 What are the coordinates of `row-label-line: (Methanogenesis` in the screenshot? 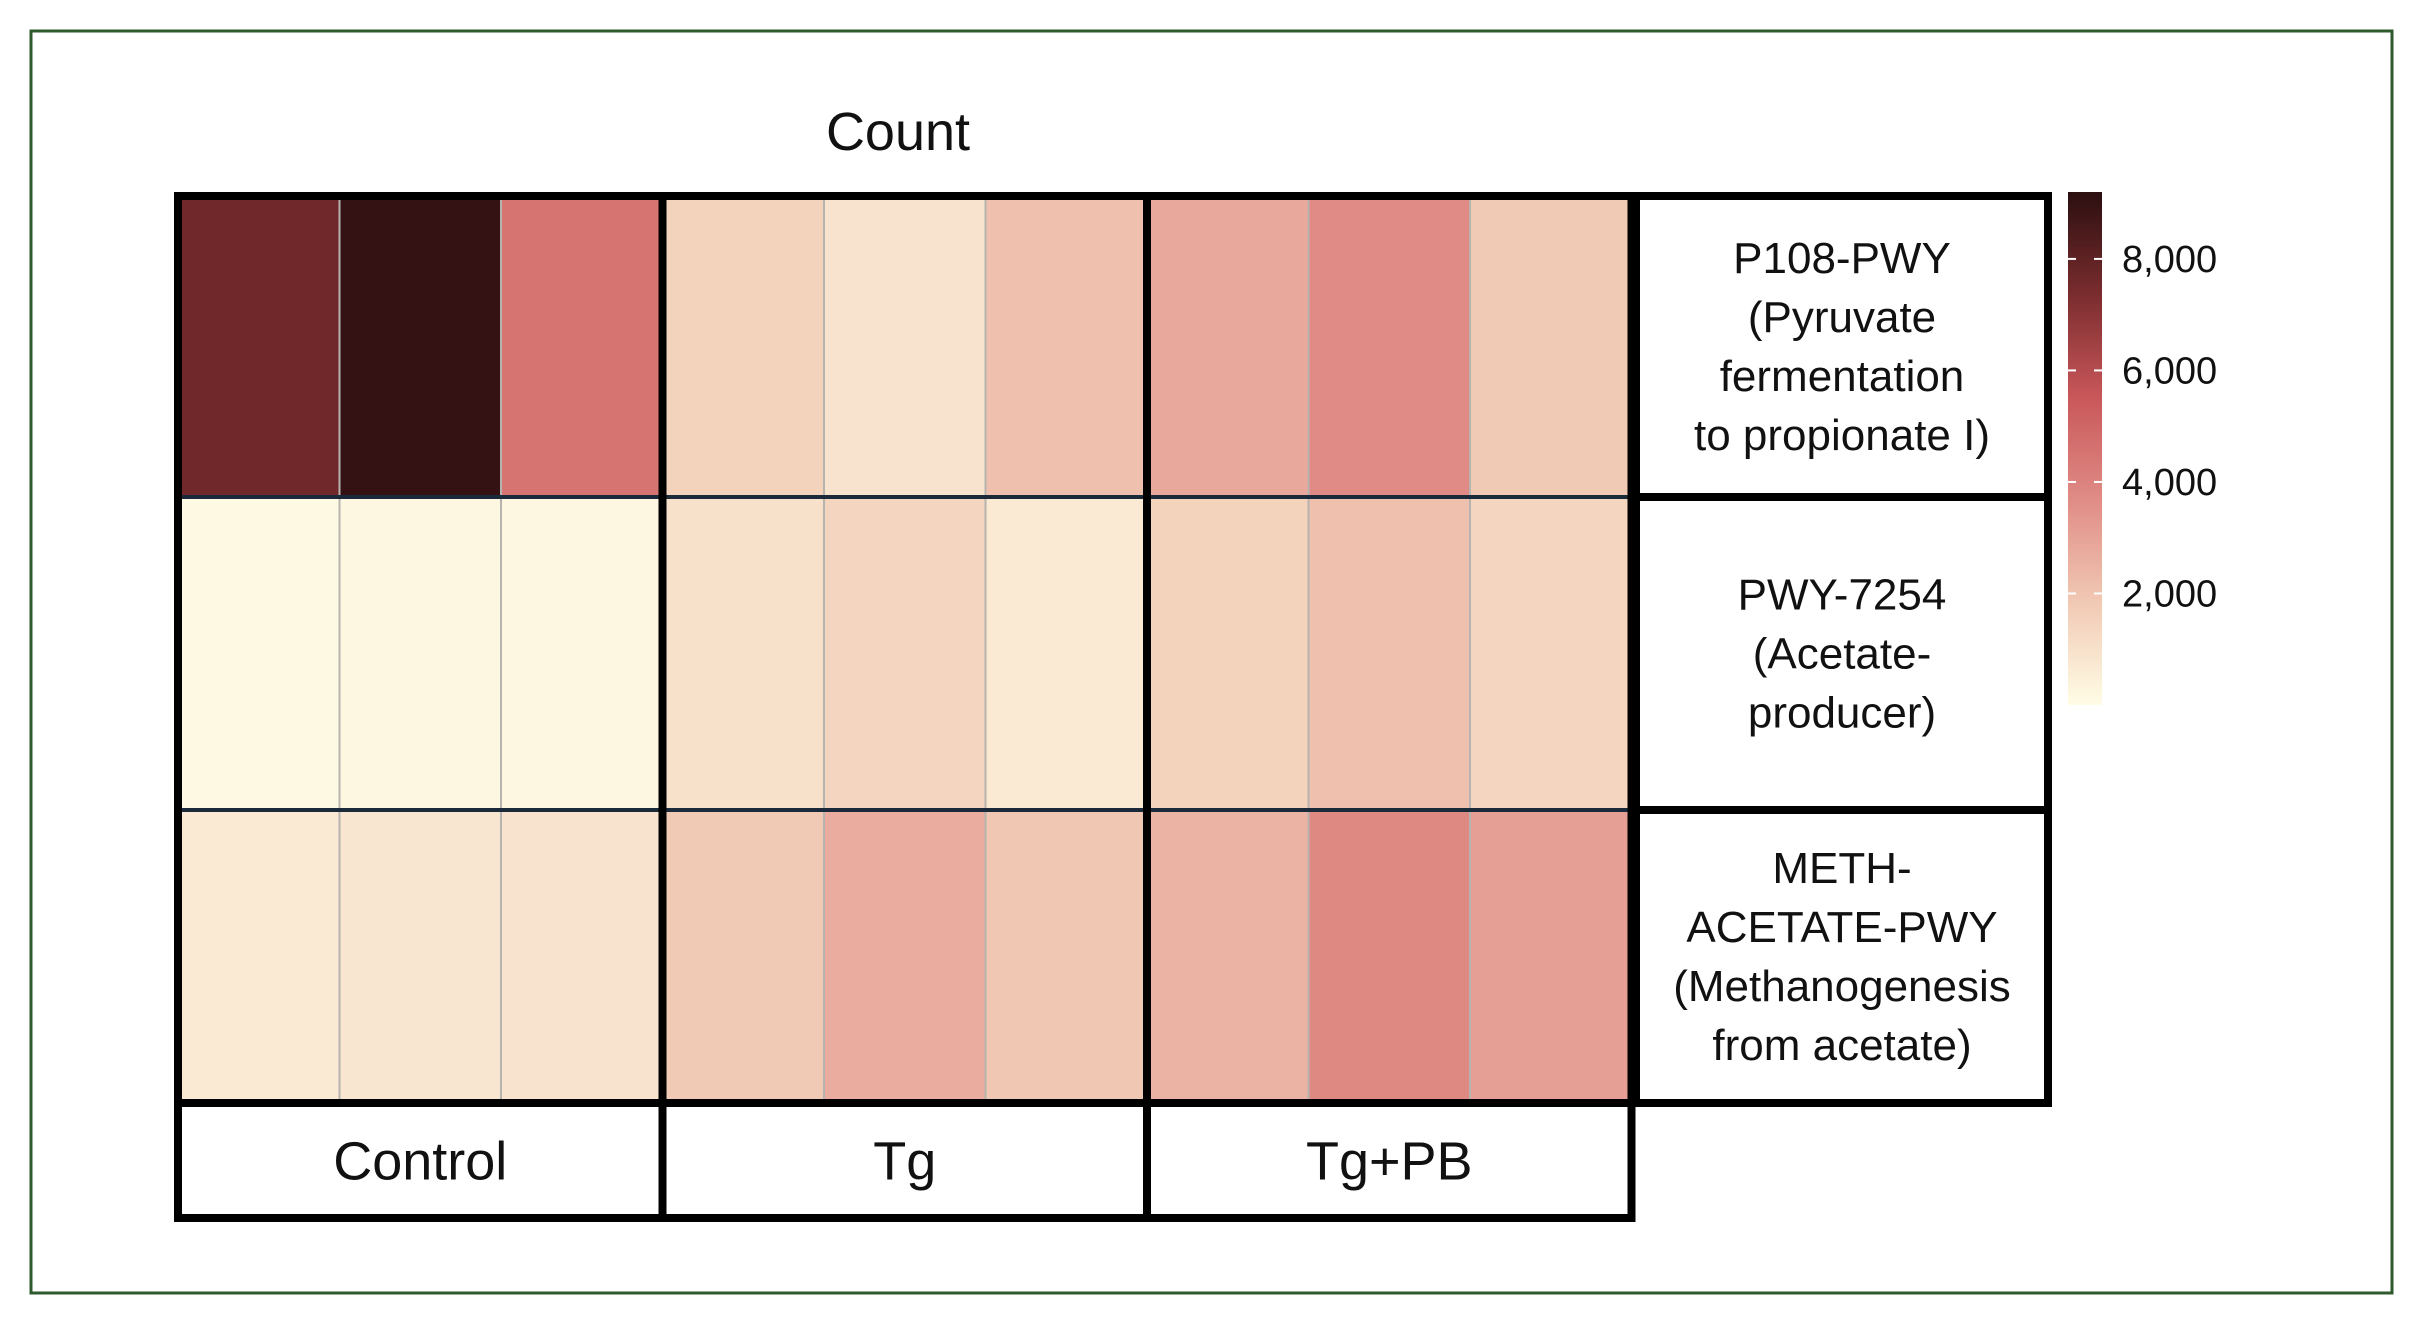 It's located at (1842, 986).